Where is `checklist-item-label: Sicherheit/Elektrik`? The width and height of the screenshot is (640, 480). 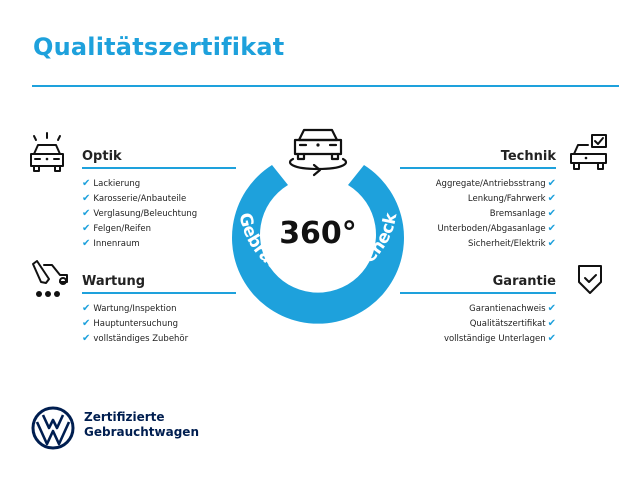 checklist-item-label: Sicherheit/Elektrik is located at coordinates (507, 244).